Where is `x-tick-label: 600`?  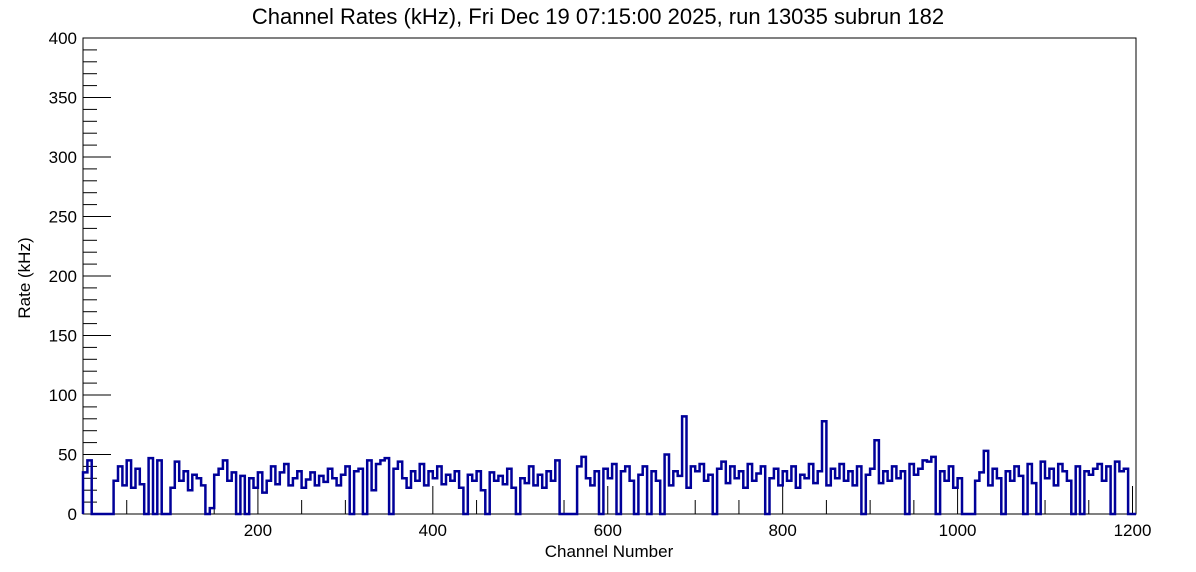 x-tick-label: 600 is located at coordinates (608, 530).